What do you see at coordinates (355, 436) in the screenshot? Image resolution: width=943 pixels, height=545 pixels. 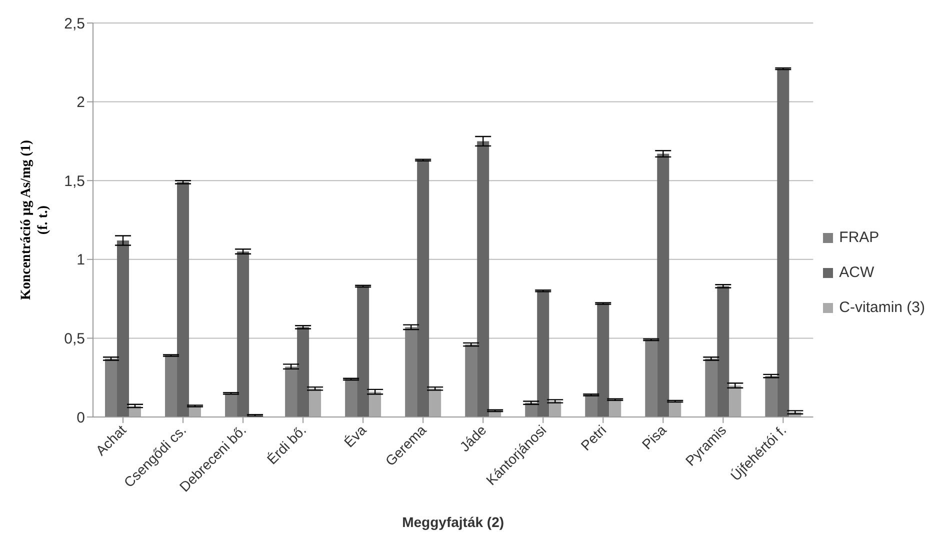 I see `x-tick-label: Éva` at bounding box center [355, 436].